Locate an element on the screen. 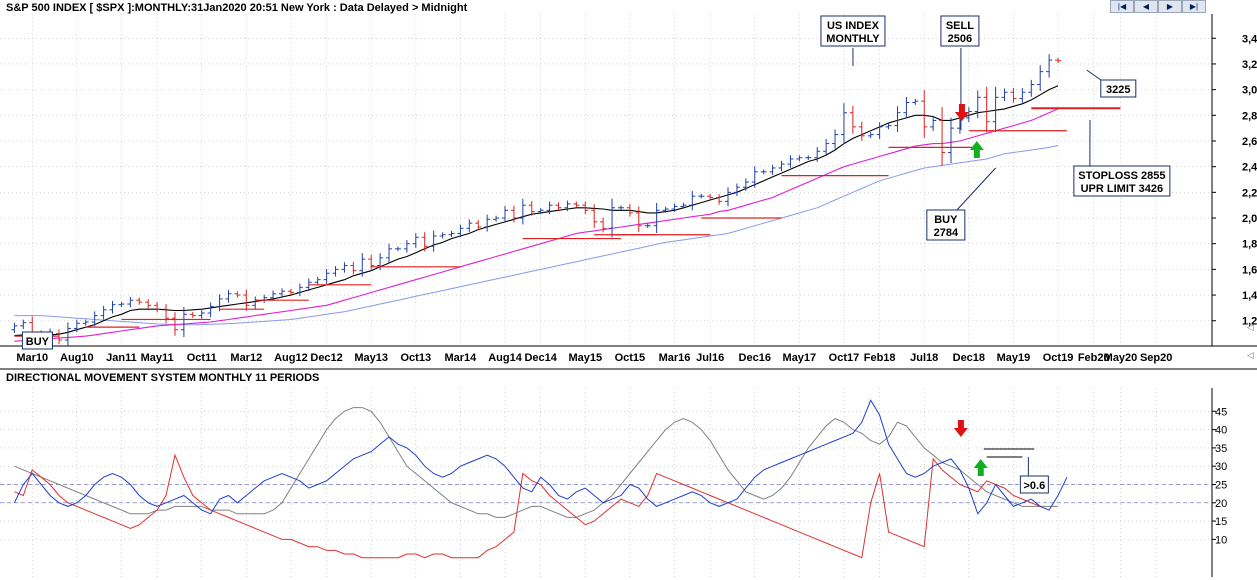 The image size is (1257, 580). x-tick-label: May19 is located at coordinates (1014, 358).